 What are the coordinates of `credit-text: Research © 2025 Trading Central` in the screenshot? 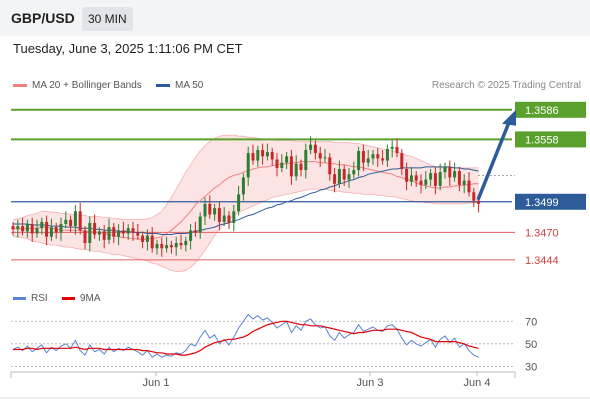 It's located at (506, 85).